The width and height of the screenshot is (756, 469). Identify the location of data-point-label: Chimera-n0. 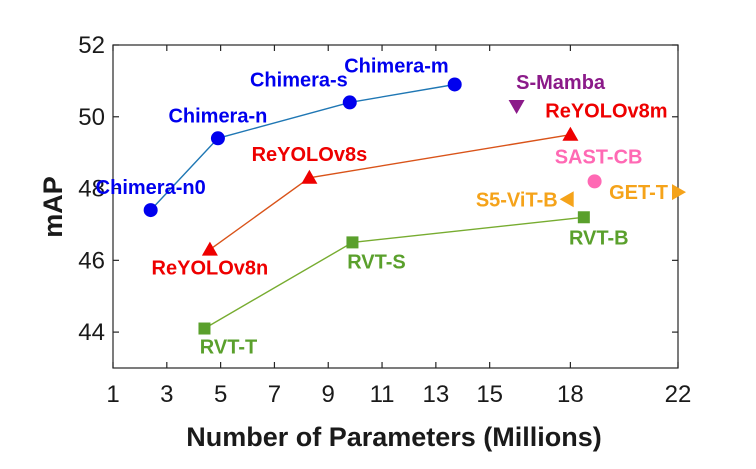
(151, 188).